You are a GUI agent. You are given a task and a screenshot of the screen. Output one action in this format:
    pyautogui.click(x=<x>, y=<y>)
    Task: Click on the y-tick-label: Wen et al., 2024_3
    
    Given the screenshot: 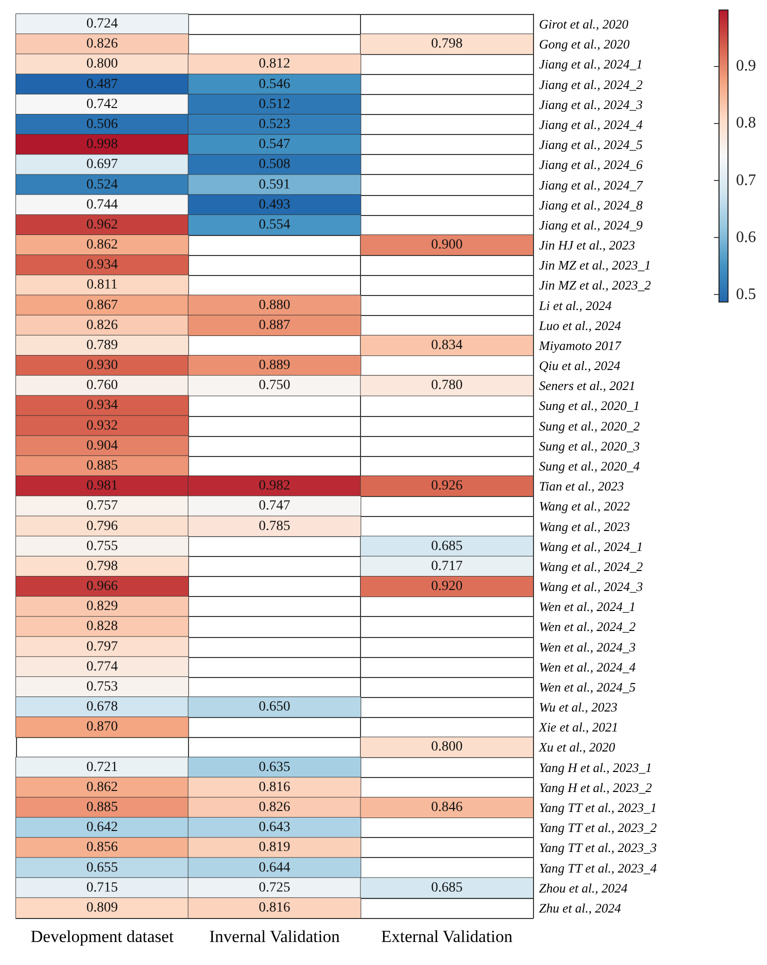 What is the action you would take?
    pyautogui.click(x=587, y=646)
    